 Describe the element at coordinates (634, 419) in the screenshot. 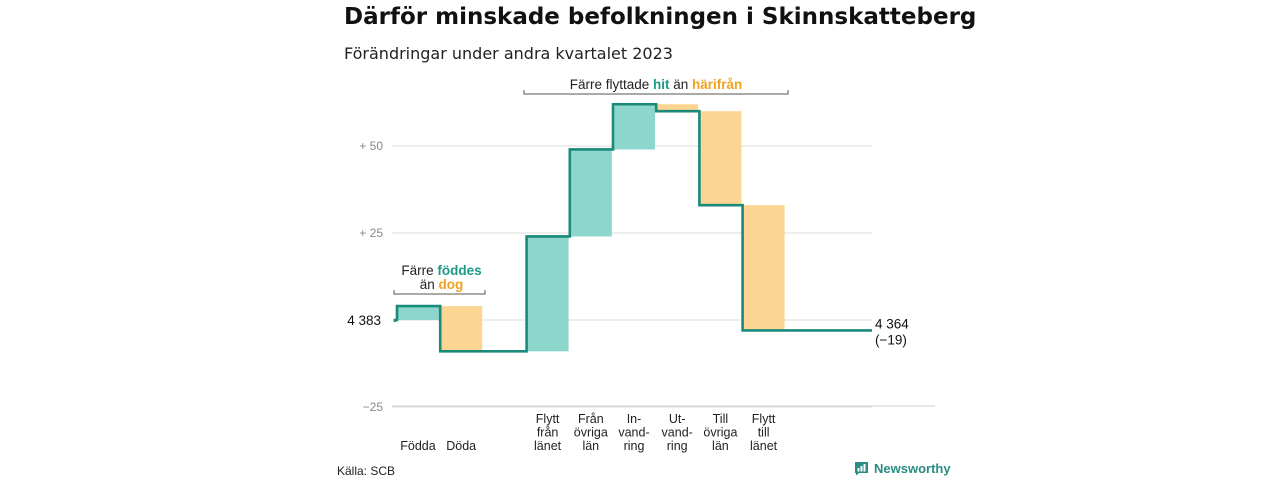

I see `x-category-label: In-` at that location.